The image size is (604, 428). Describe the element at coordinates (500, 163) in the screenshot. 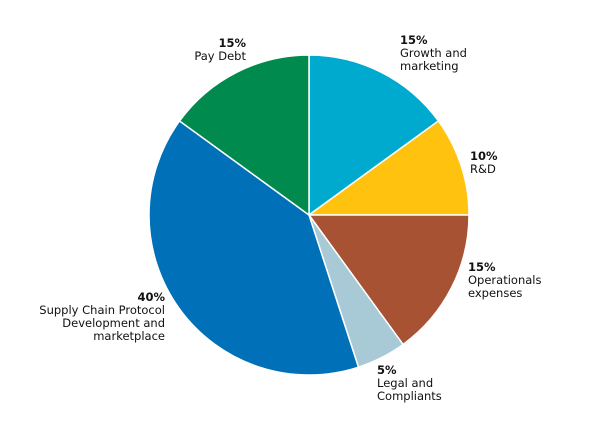

I see `slice-label: 10% R&D` at that location.